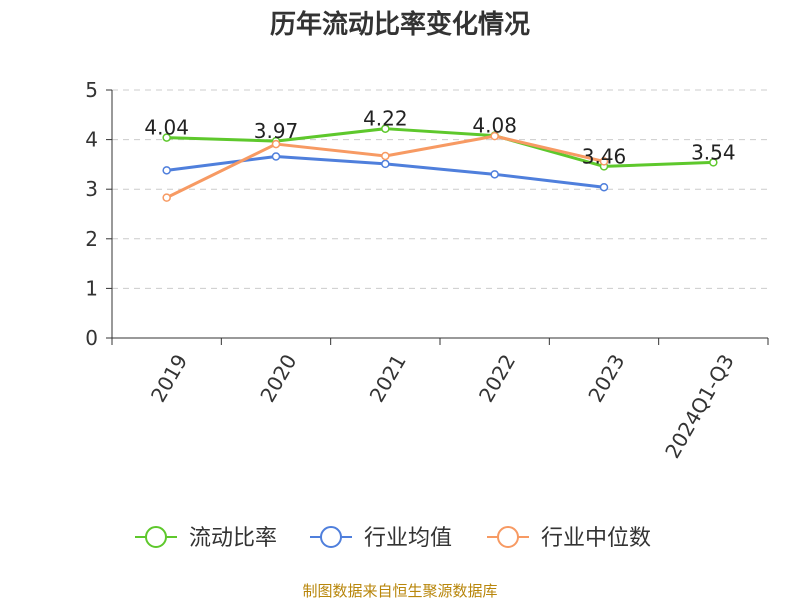  Describe the element at coordinates (494, 126) in the screenshot. I see `data-label: 4.08` at that location.